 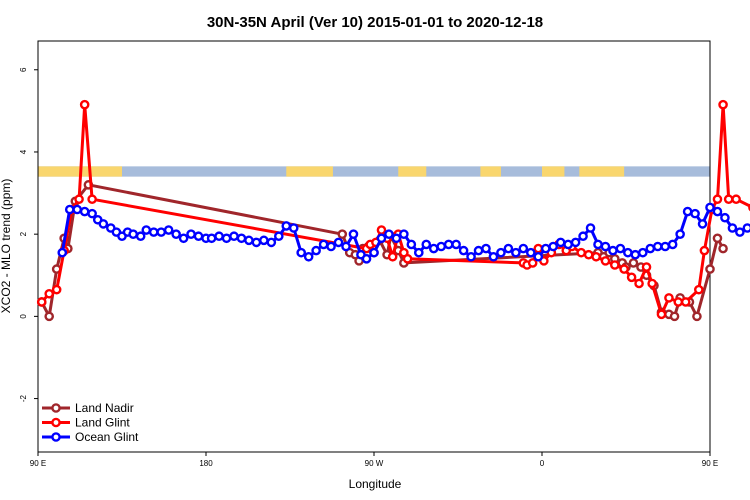 I want to click on y-axis-label: XCO2 - MLO trend (ppm), so click(x=6, y=246).